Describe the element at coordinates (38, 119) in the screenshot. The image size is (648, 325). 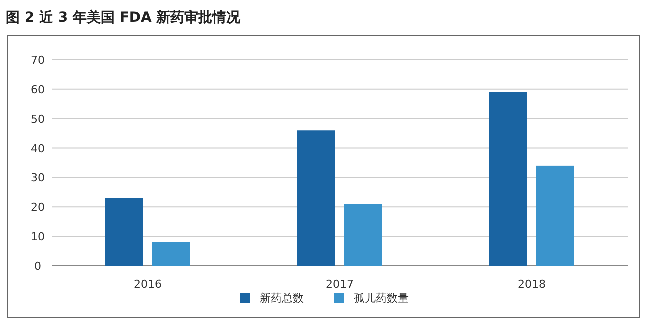
I see `ytick: 50` at that location.